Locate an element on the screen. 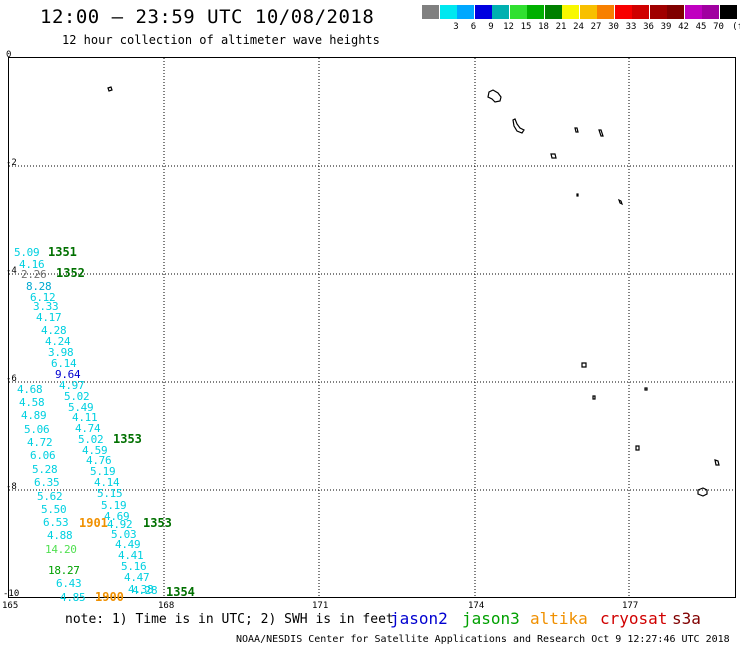 This screenshot has width=740, height=650. wave-height-value: 9.64 is located at coordinates (68, 374).